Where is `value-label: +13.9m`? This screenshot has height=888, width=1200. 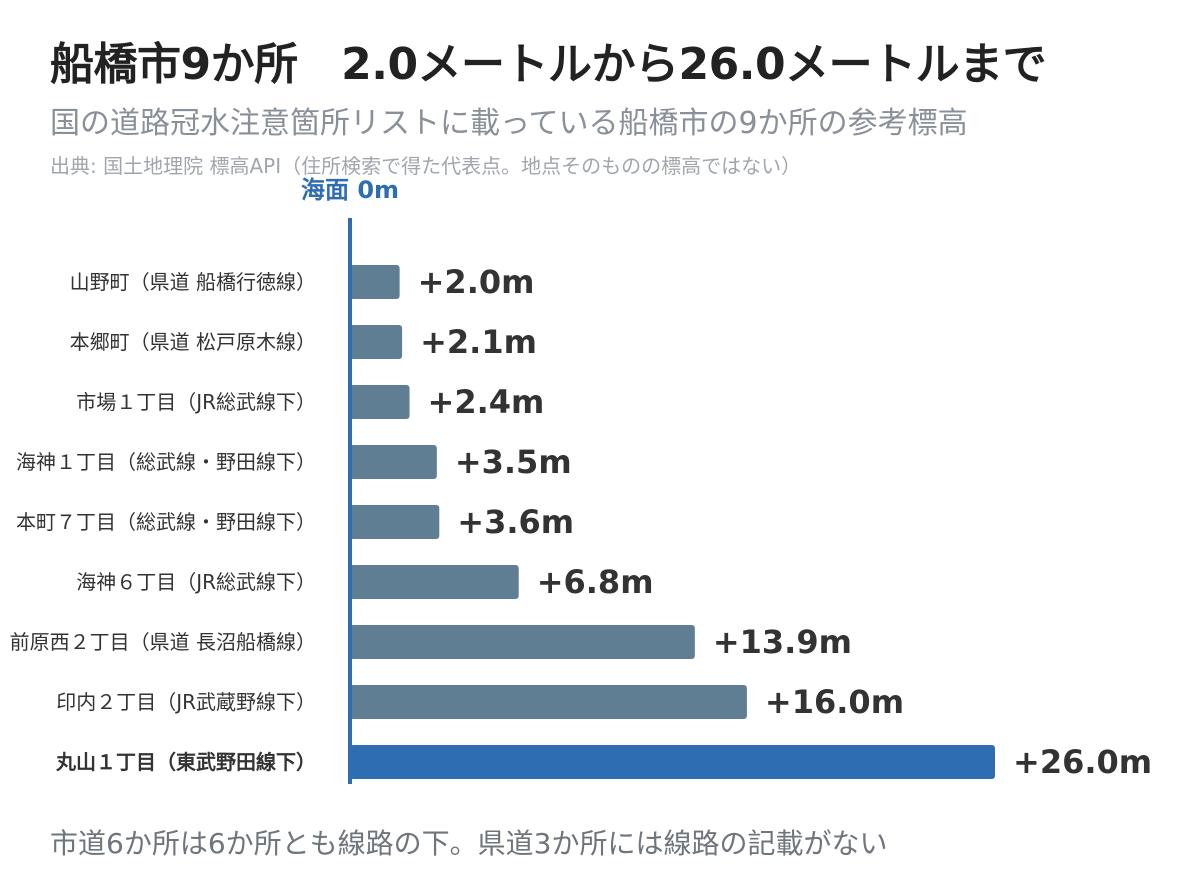
value-label: +13.9m is located at coordinates (782, 642).